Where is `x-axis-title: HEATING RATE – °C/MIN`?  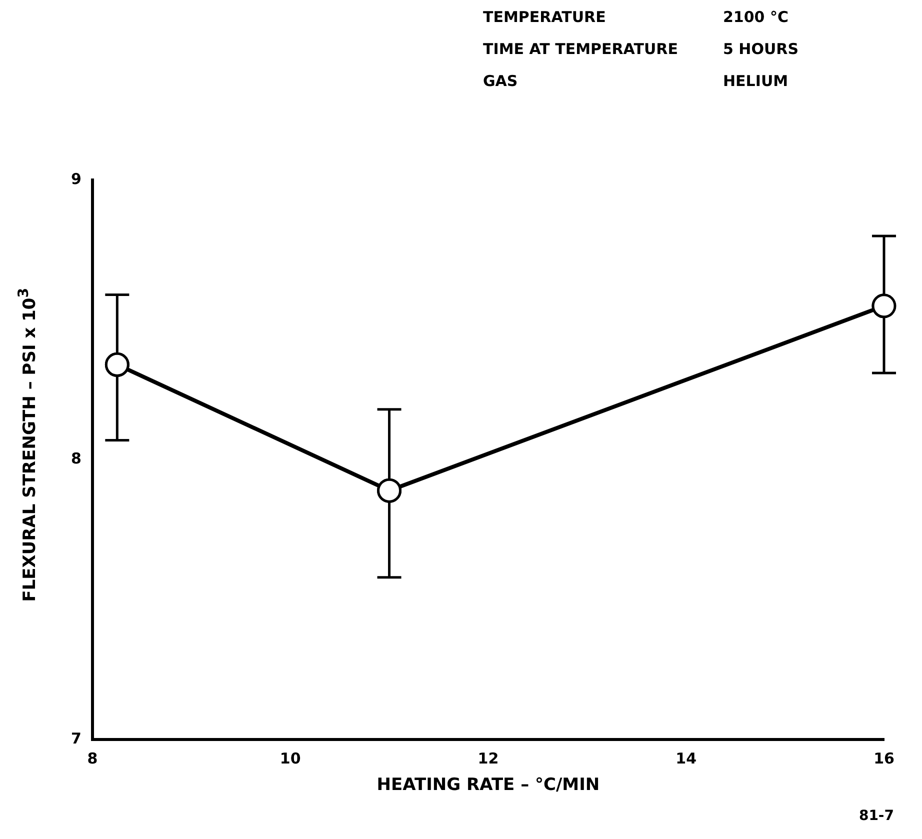
x-axis-title: HEATING RATE – °C/MIN is located at coordinates (488, 785).